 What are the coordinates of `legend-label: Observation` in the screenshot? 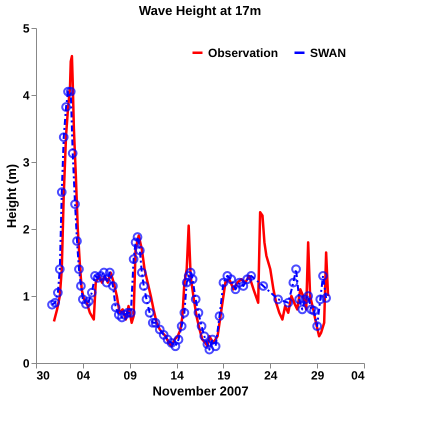 It's located at (243, 53).